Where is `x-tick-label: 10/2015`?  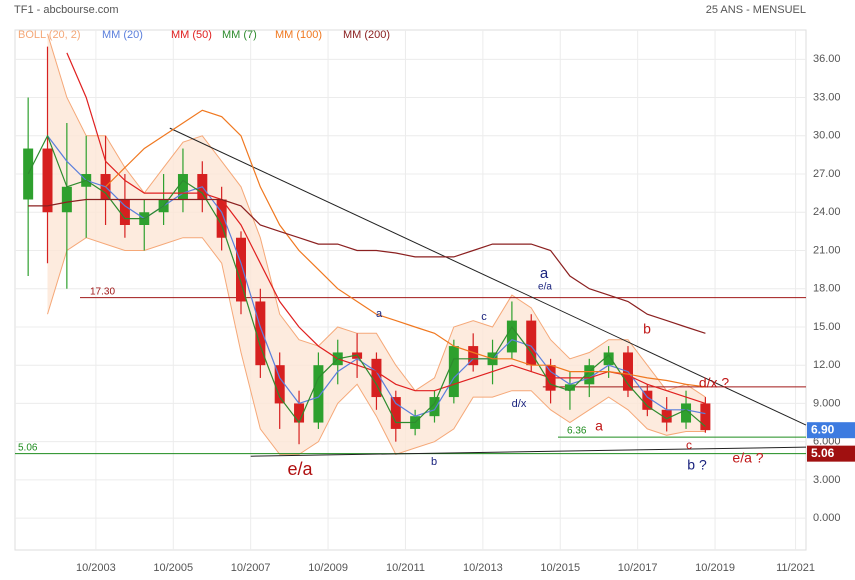
x-tick-label: 10/2015 is located at coordinates (560, 568).